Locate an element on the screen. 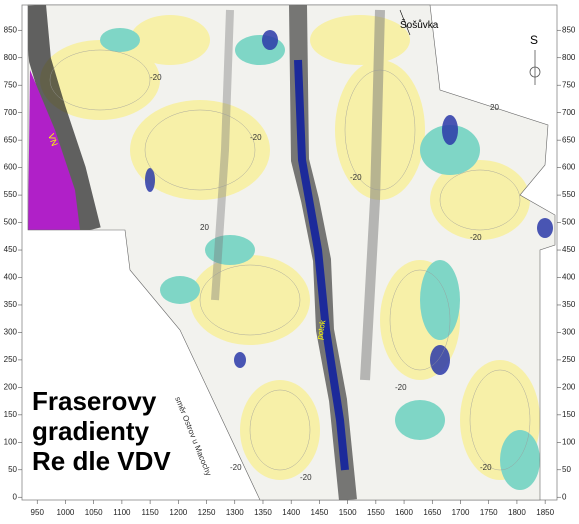 The image size is (579, 524). x-tick-label: 1650 is located at coordinates (432, 512).